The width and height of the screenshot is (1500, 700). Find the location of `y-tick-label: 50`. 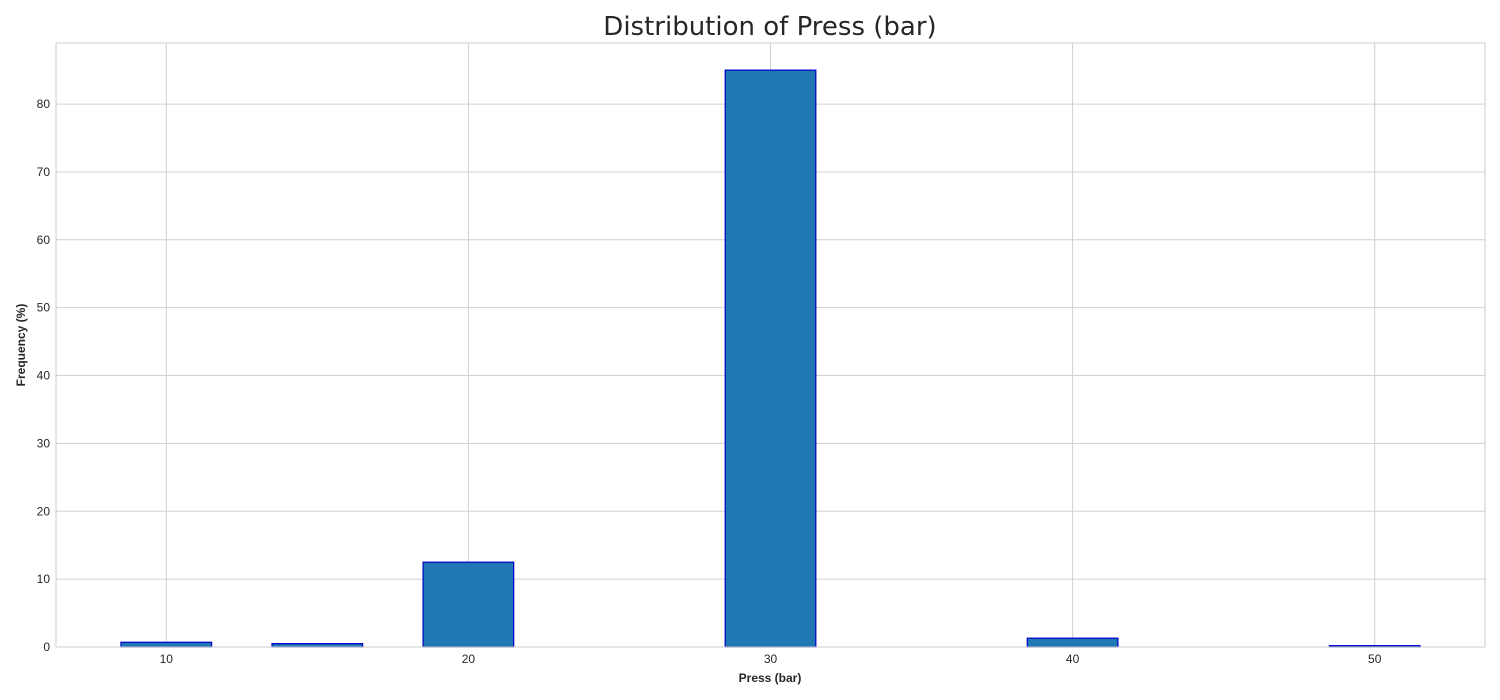

y-tick-label: 50 is located at coordinates (44, 308).